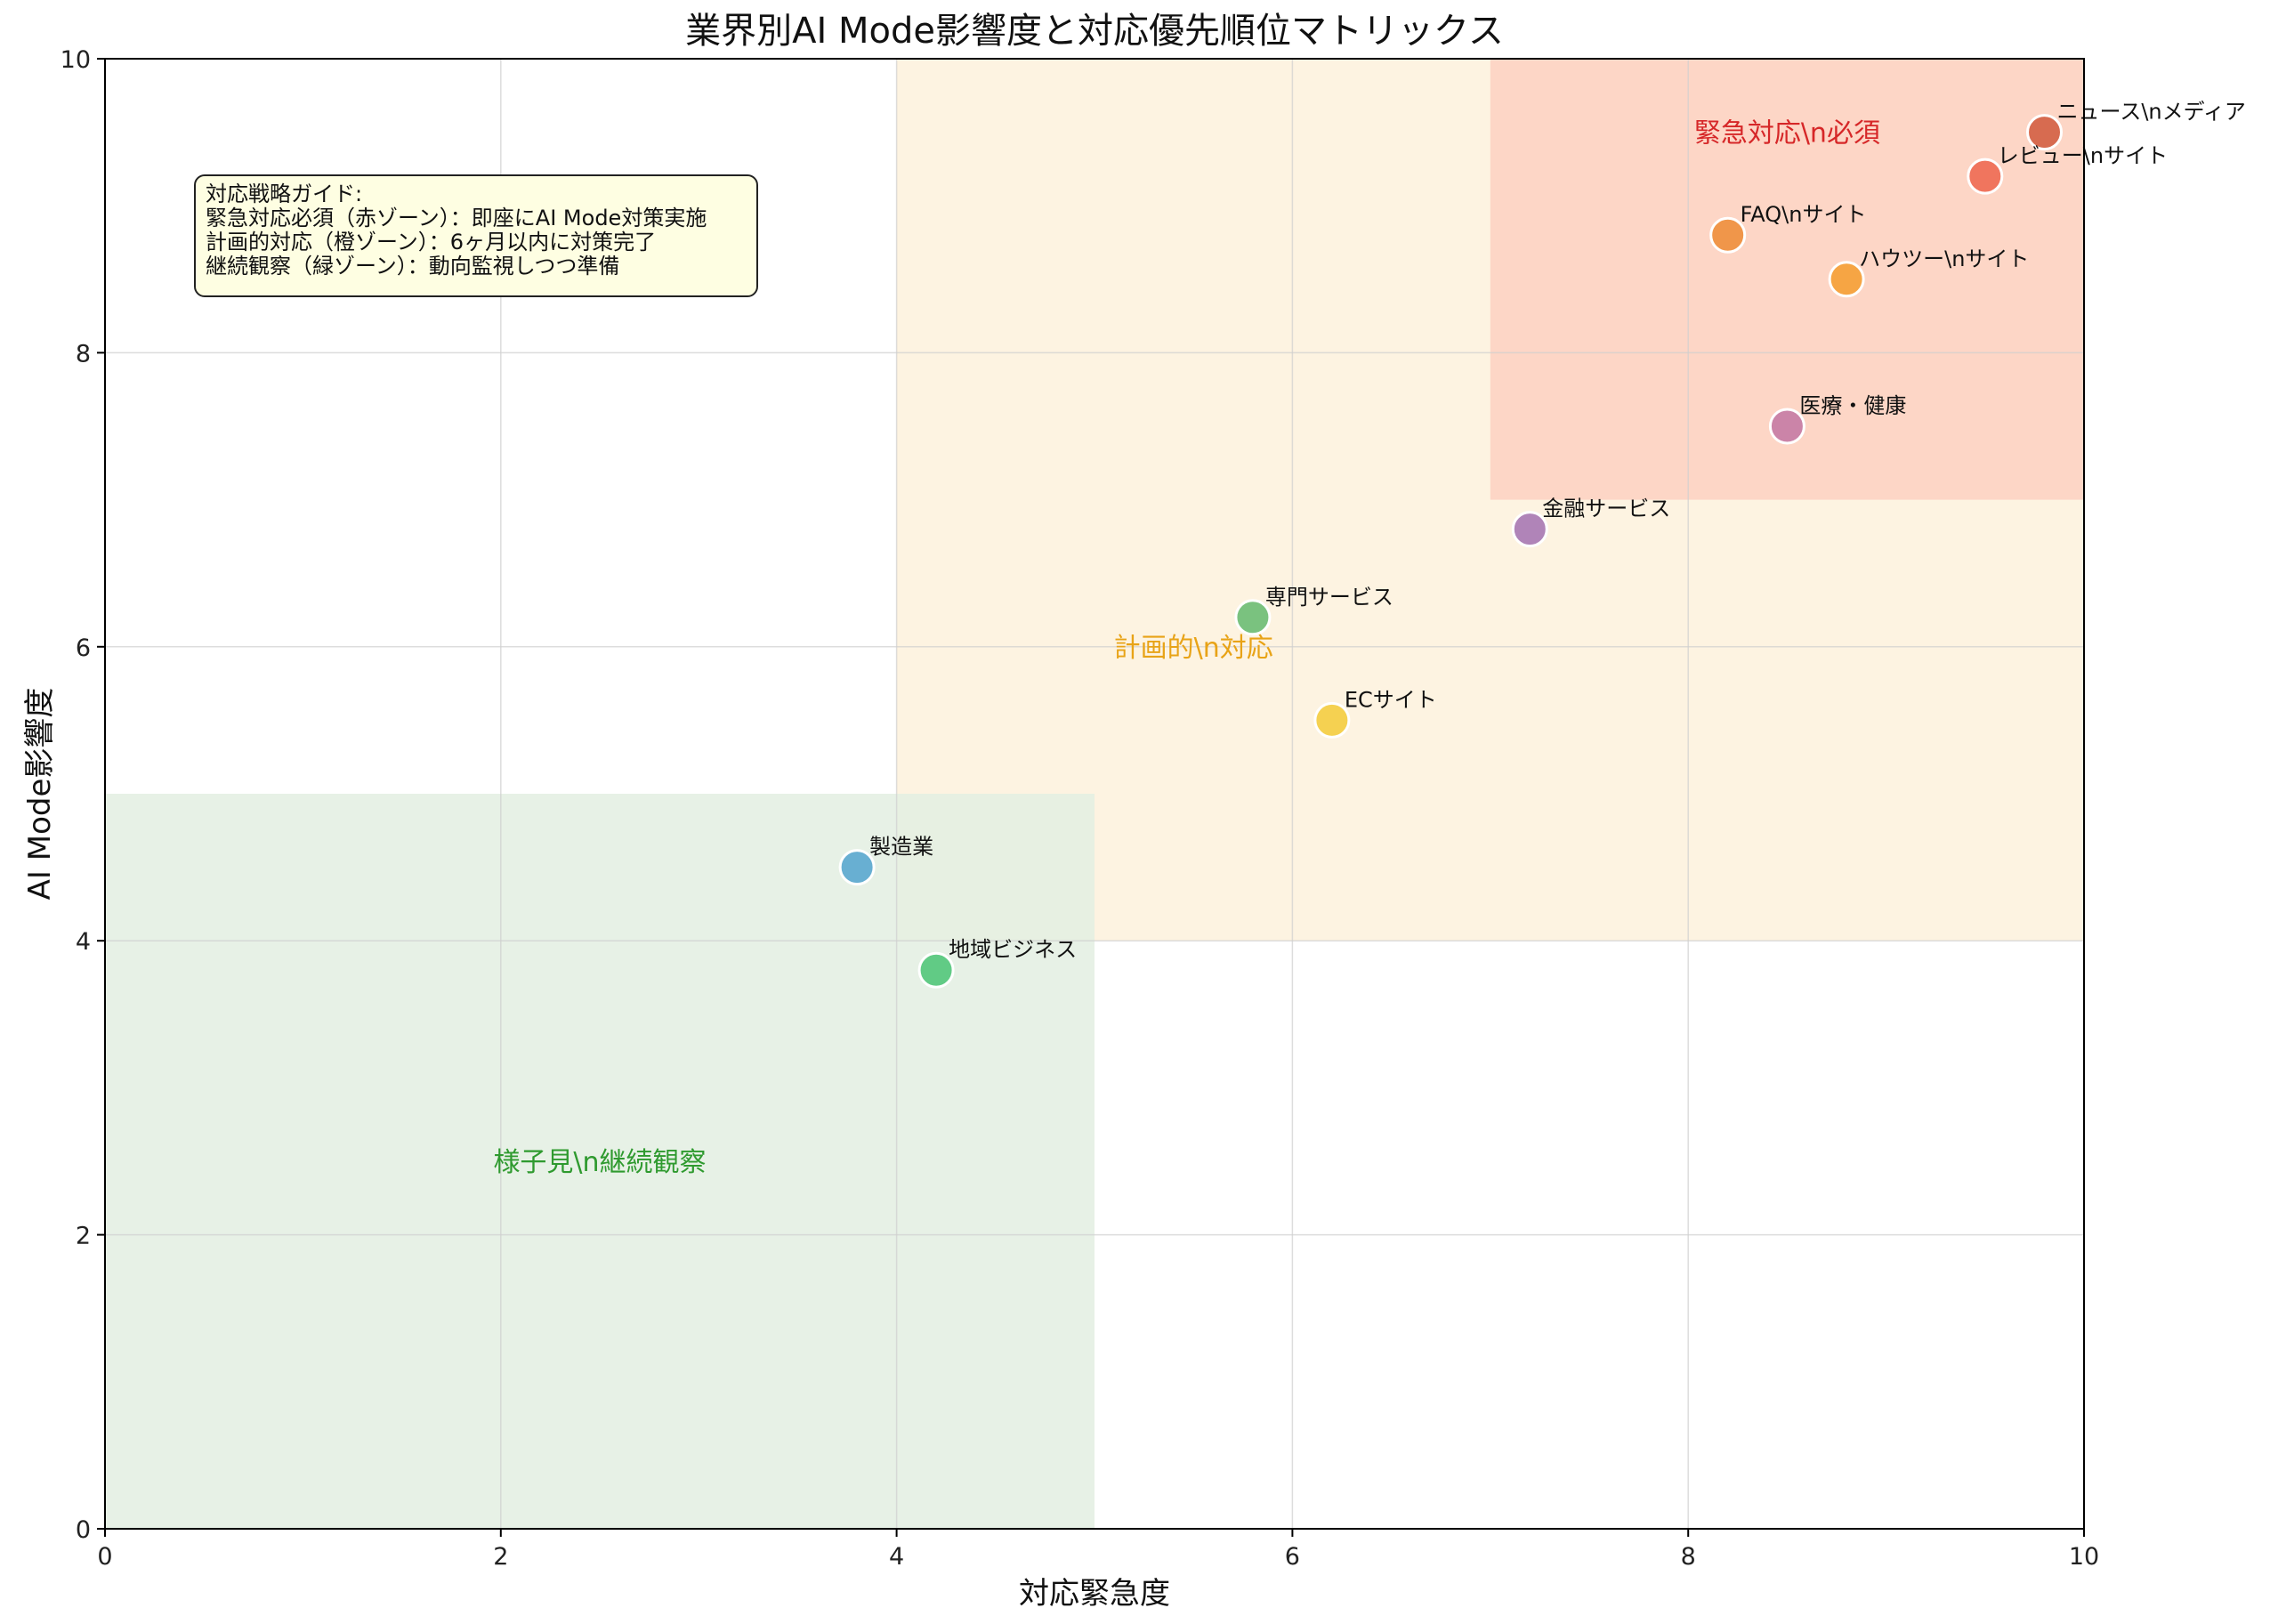 The width and height of the screenshot is (2278, 1624). I want to click on y-tick-label: 8, so click(83, 354).